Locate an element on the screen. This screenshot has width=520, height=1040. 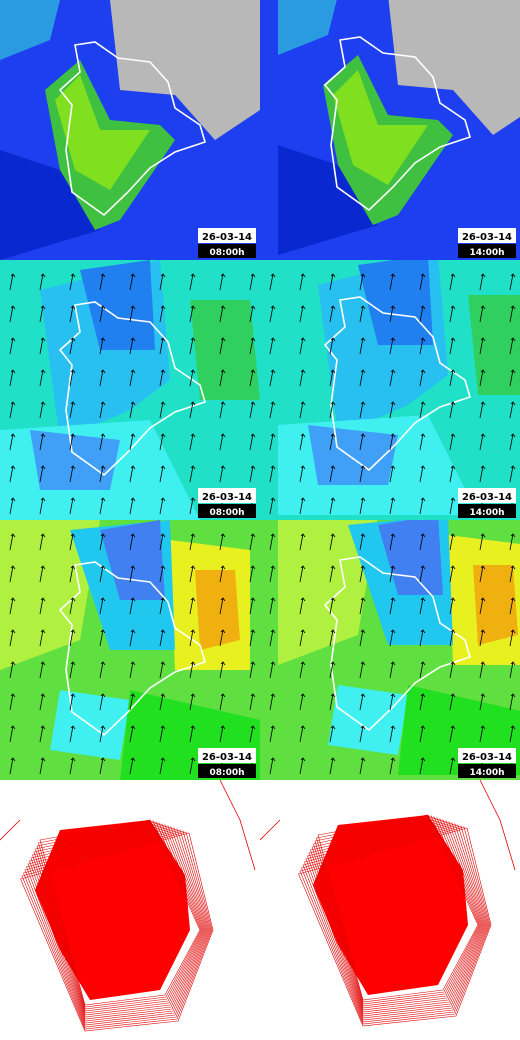
time-box is located at coordinates (487, 771).